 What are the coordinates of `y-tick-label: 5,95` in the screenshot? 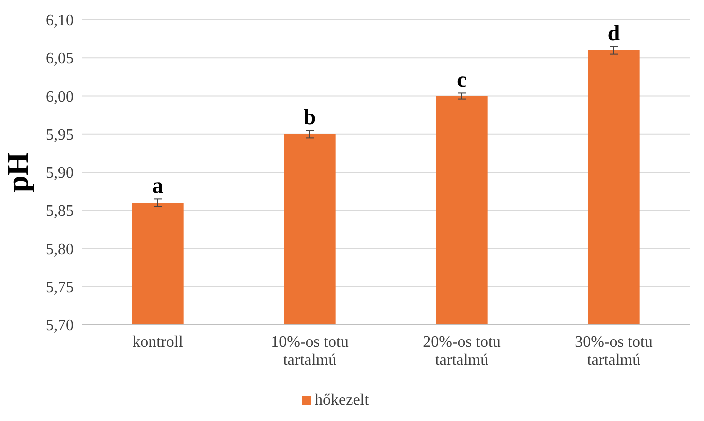 It's located at (60, 135).